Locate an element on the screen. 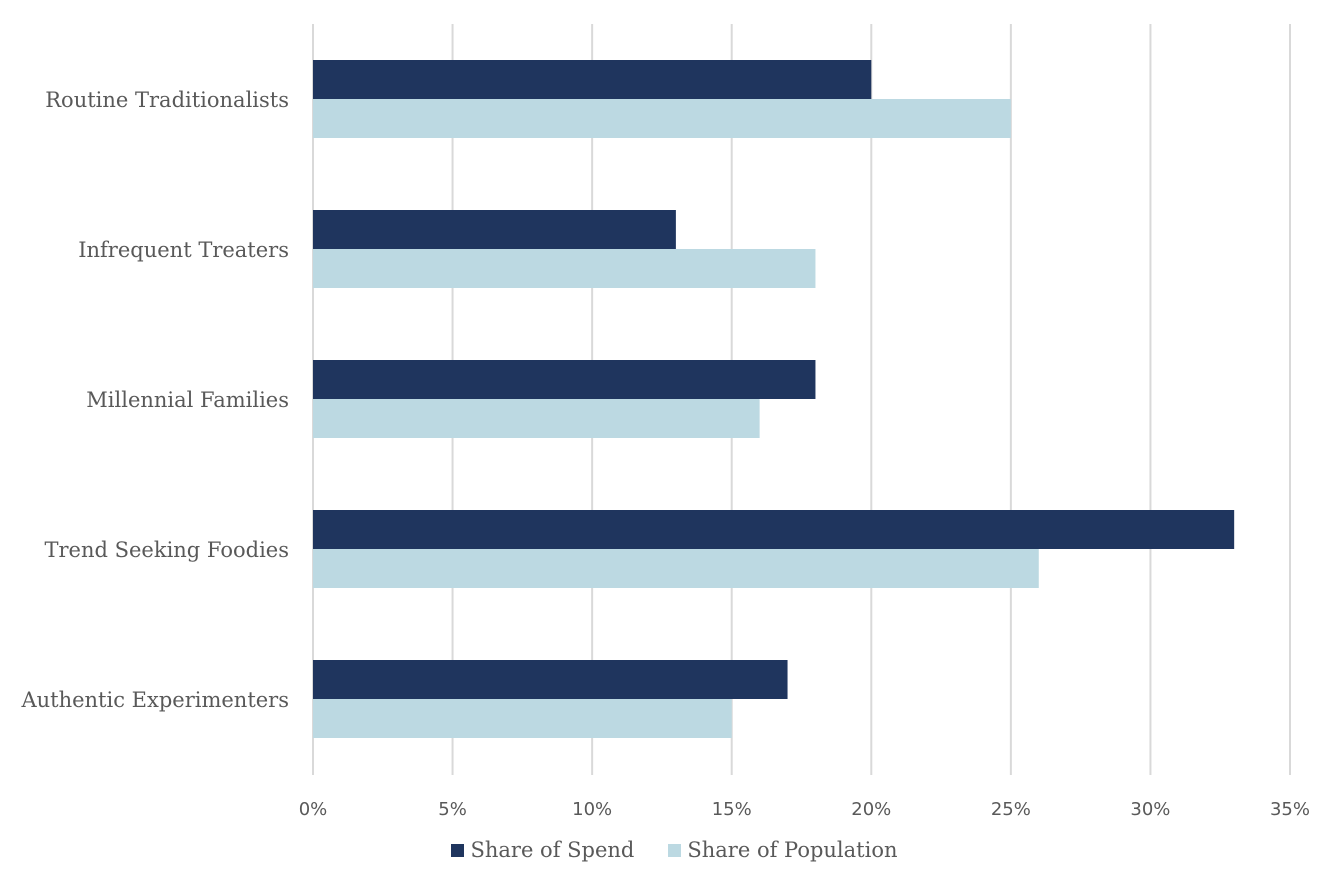  x-tick-label: 20% is located at coordinates (871, 809).